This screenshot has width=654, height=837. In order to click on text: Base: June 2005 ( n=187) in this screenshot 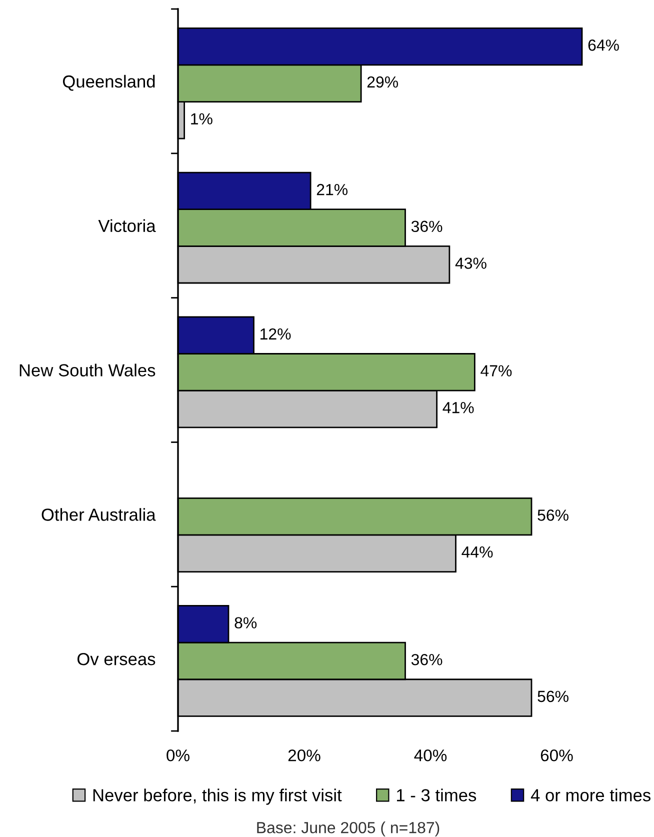, I will do `click(348, 829)`.